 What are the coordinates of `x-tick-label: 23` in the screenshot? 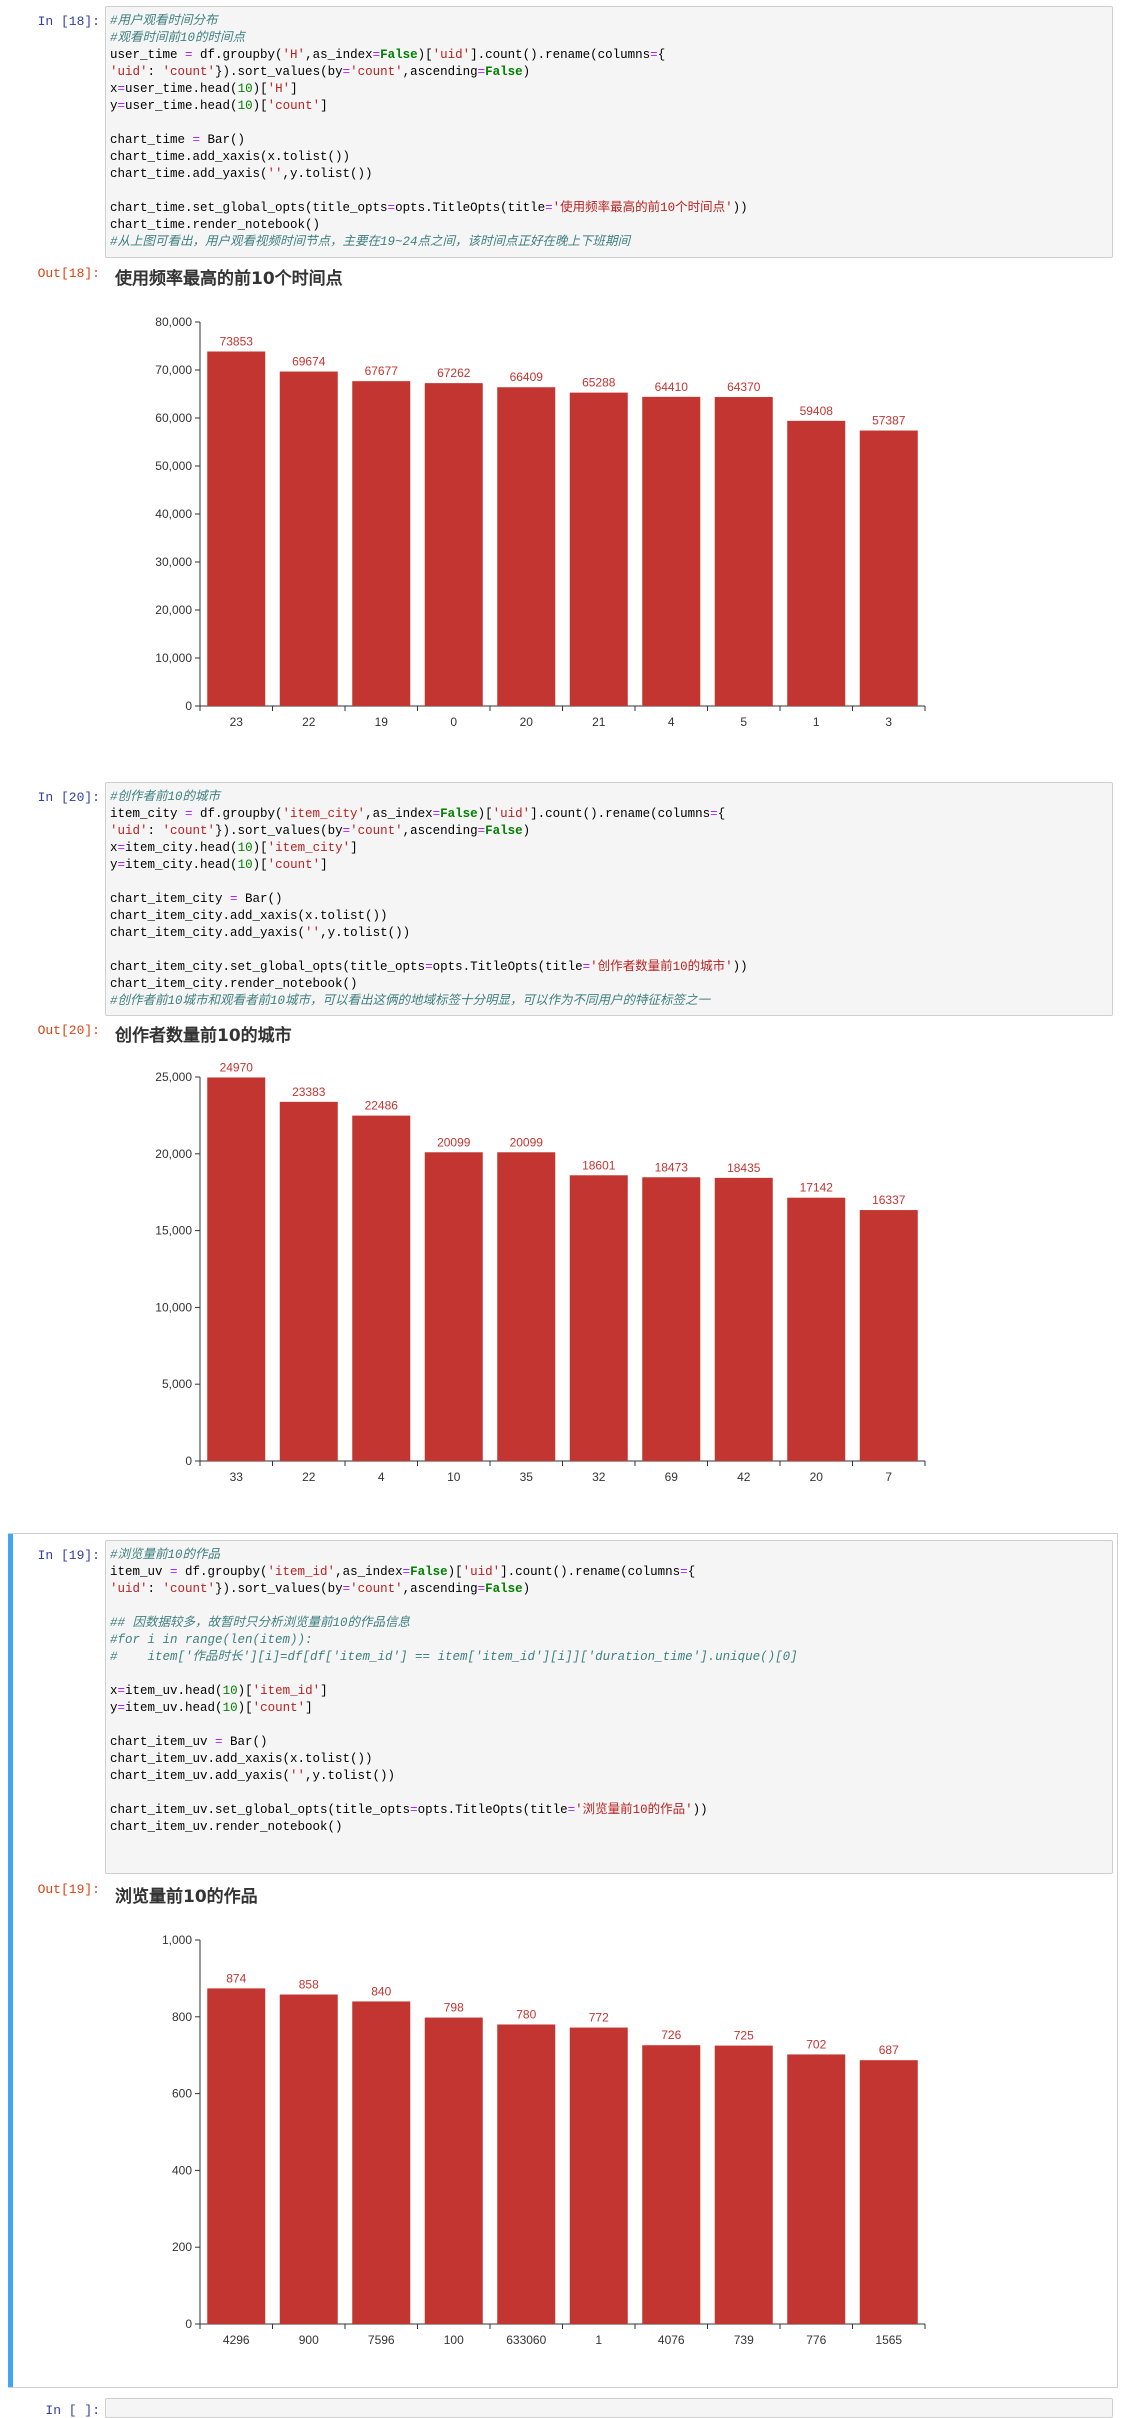 It's located at (237, 722).